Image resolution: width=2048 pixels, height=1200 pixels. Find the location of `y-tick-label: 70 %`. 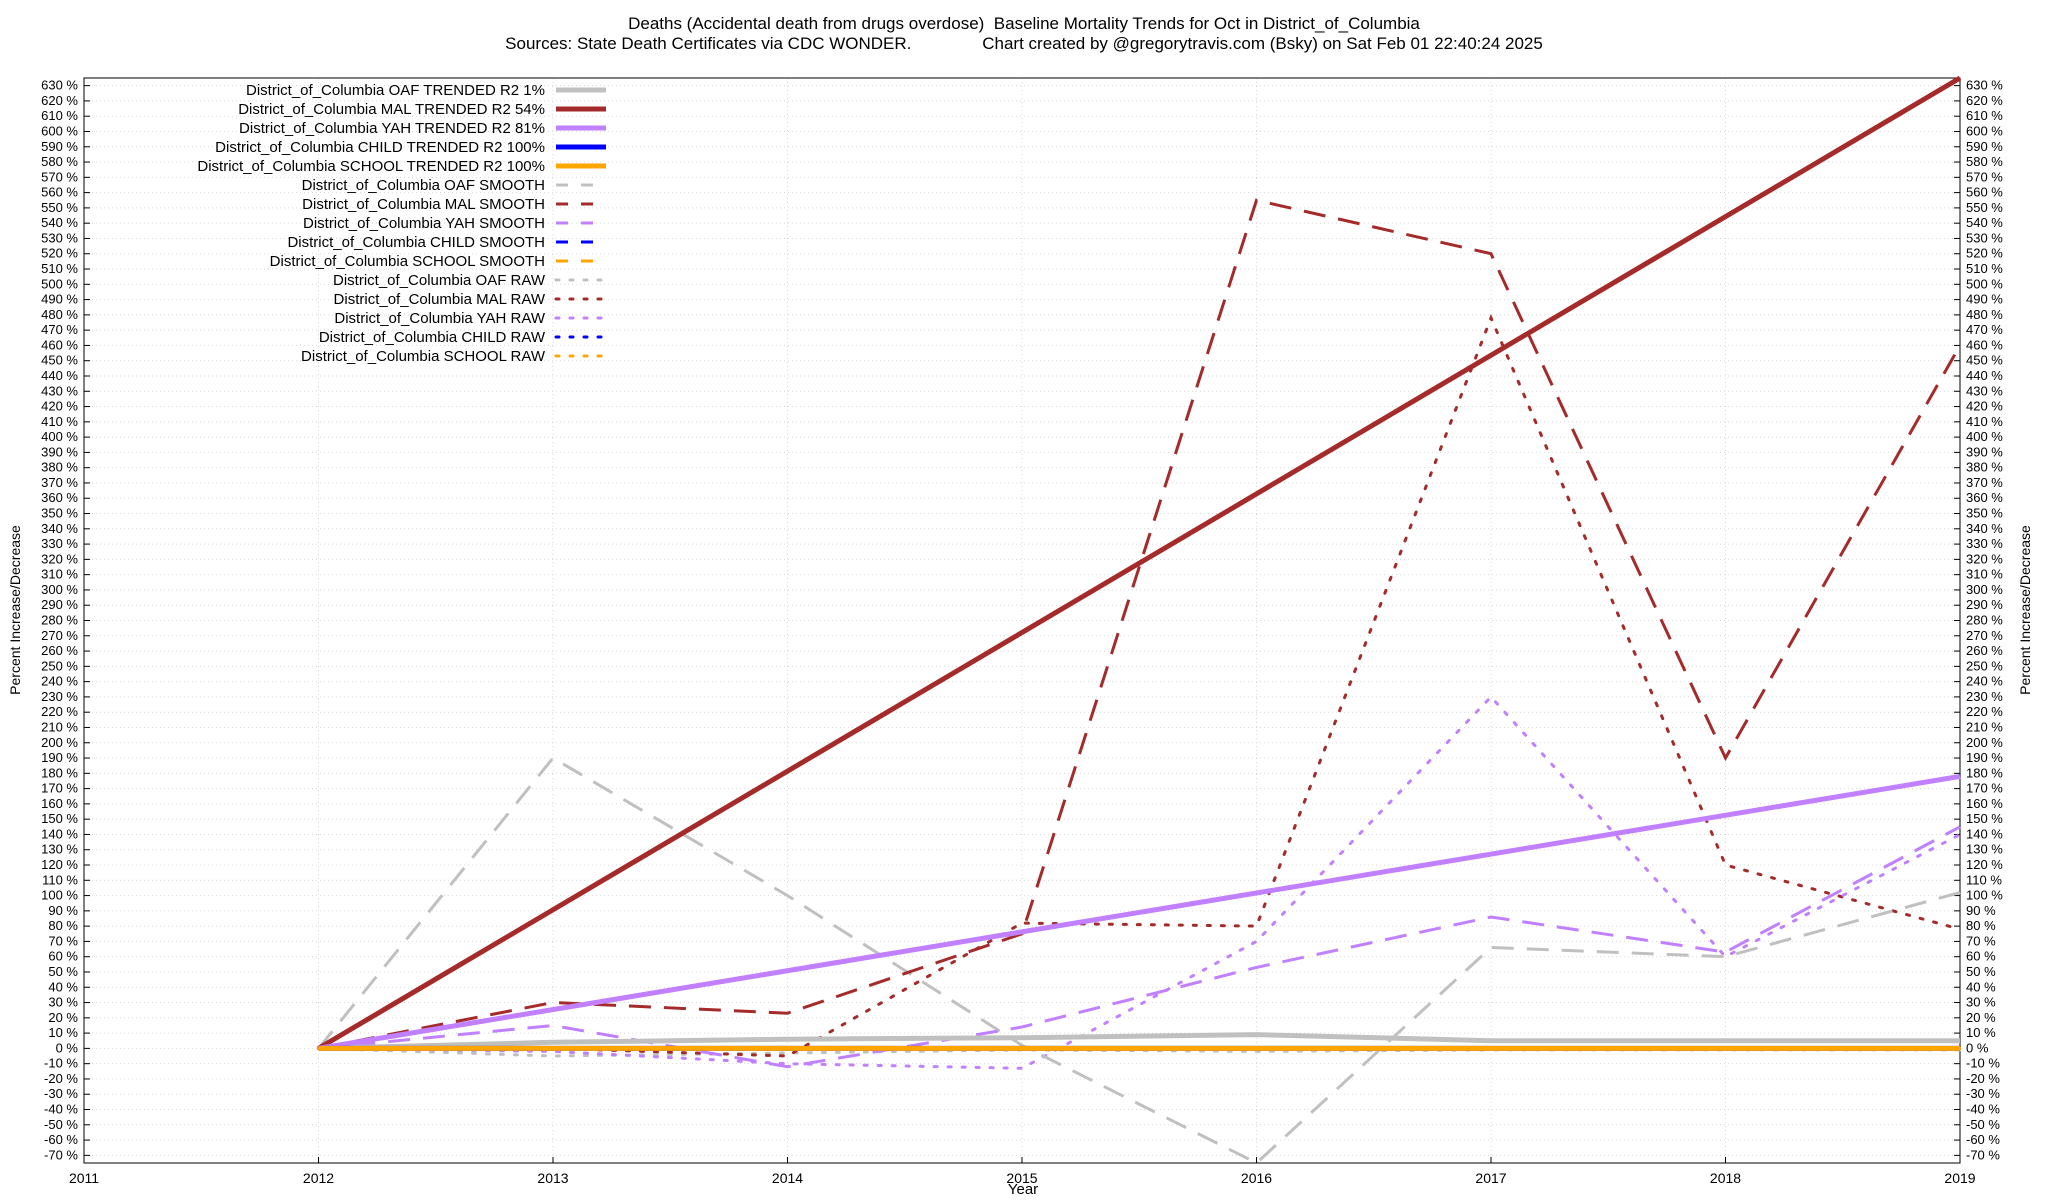

y-tick-label: 70 % is located at coordinates (63, 940).